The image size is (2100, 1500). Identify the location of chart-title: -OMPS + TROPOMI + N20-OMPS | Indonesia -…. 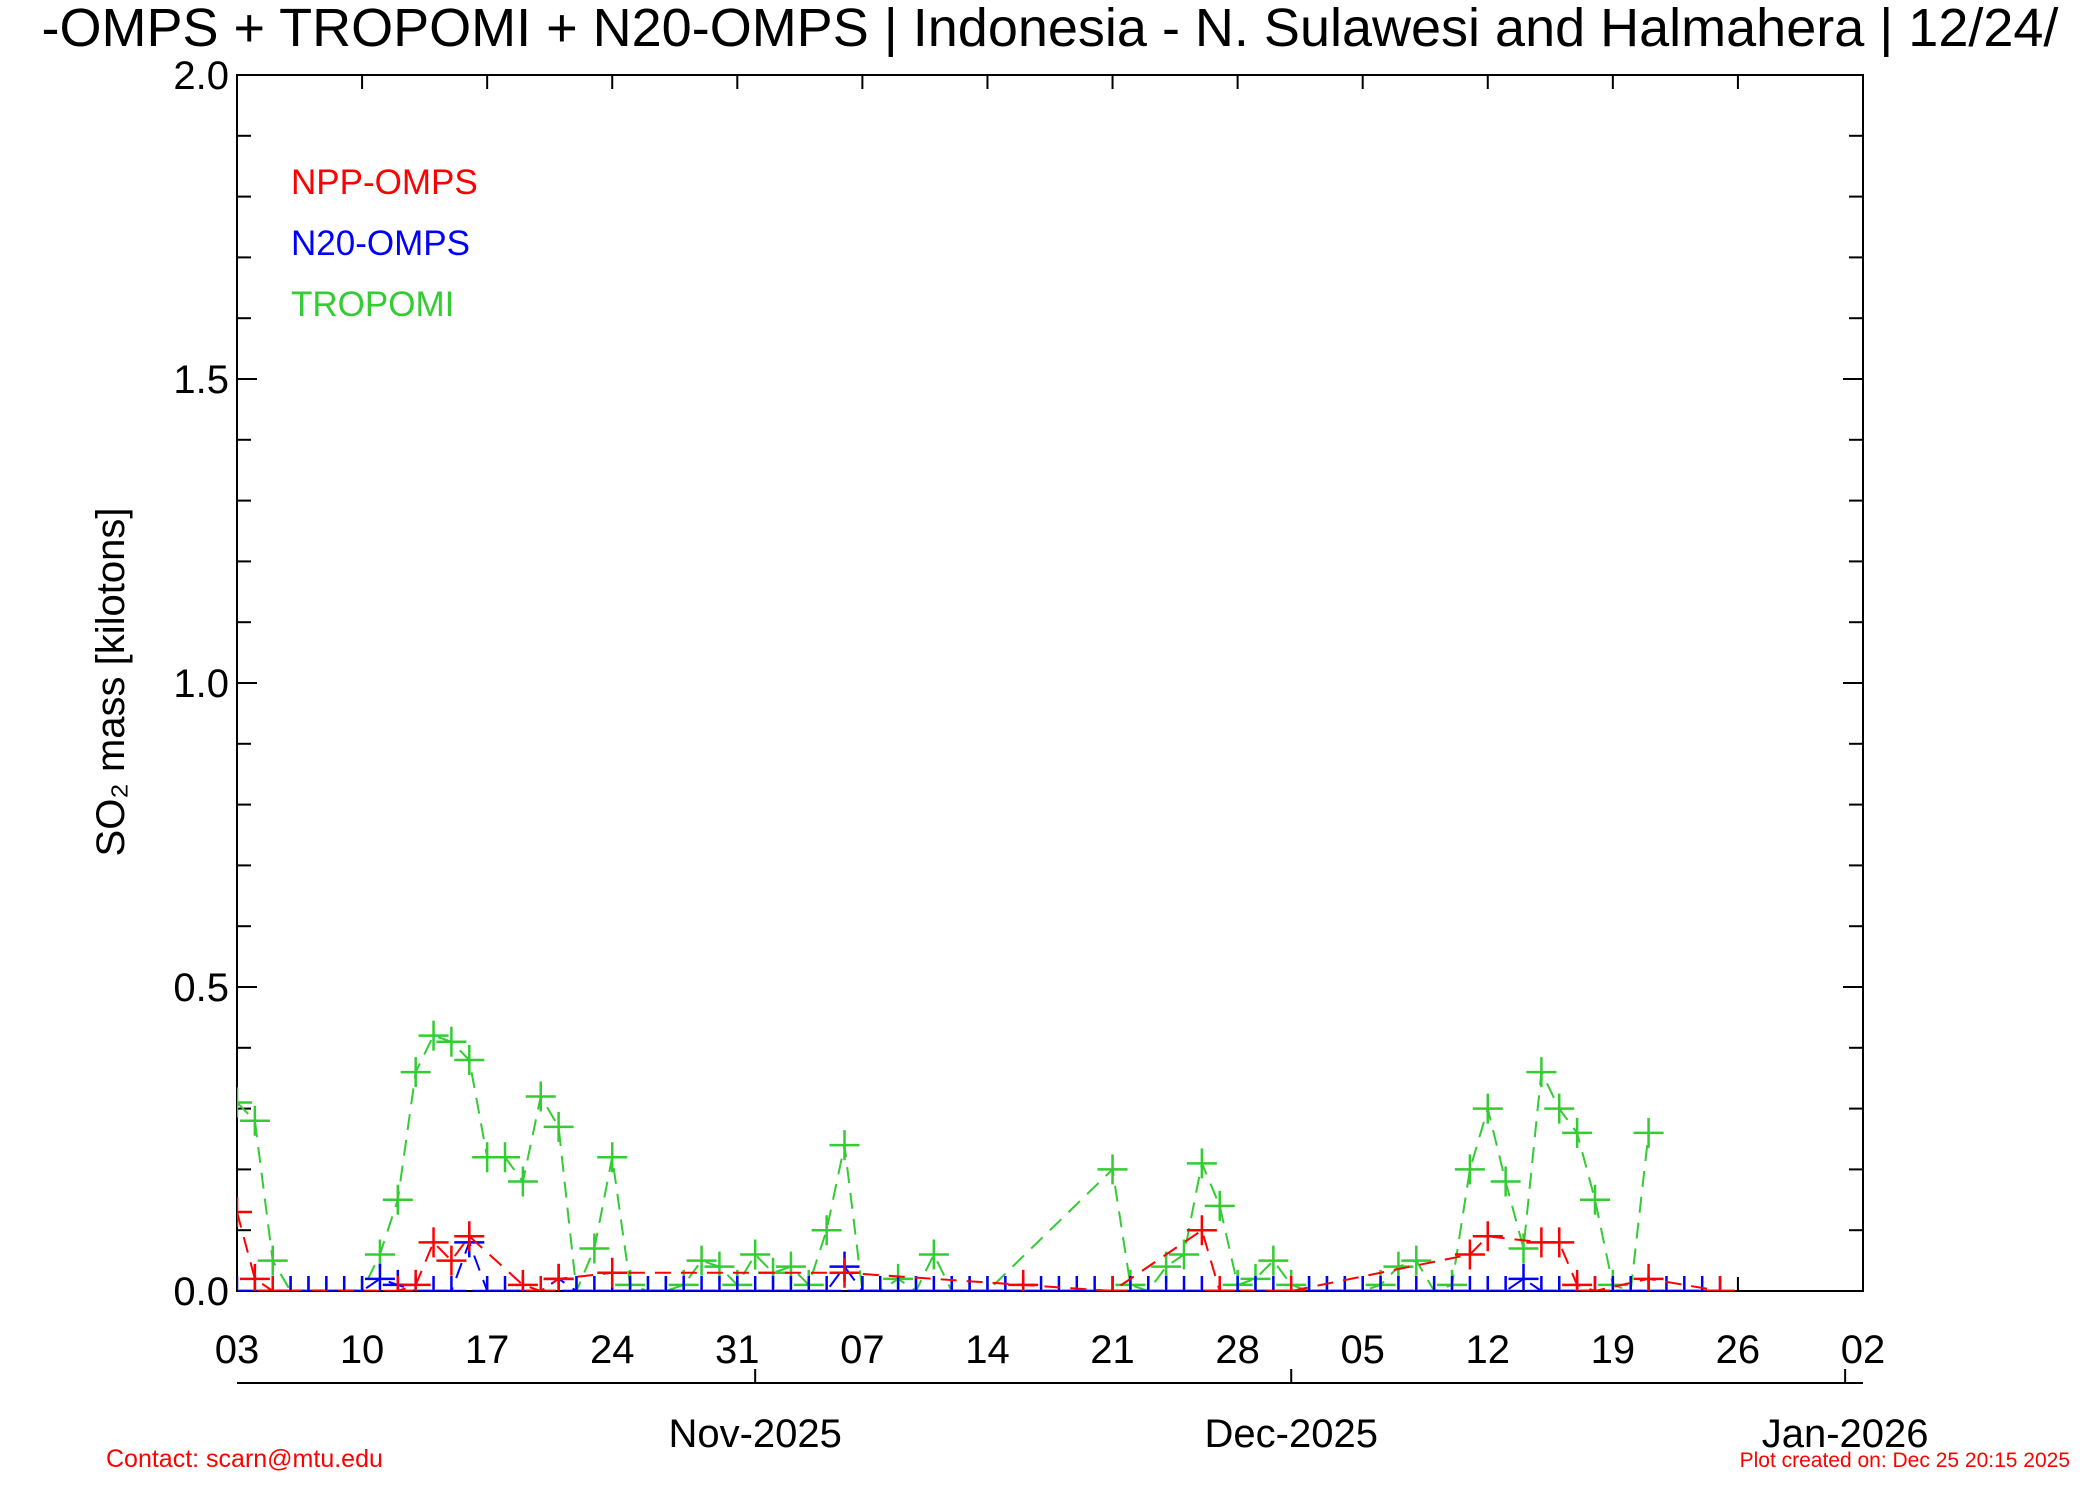
(1050, 29).